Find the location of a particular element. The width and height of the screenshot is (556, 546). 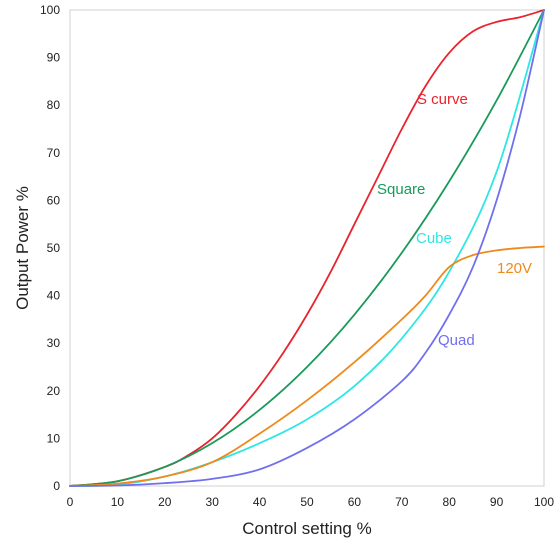

x-tick-label: 30 is located at coordinates (213, 502).